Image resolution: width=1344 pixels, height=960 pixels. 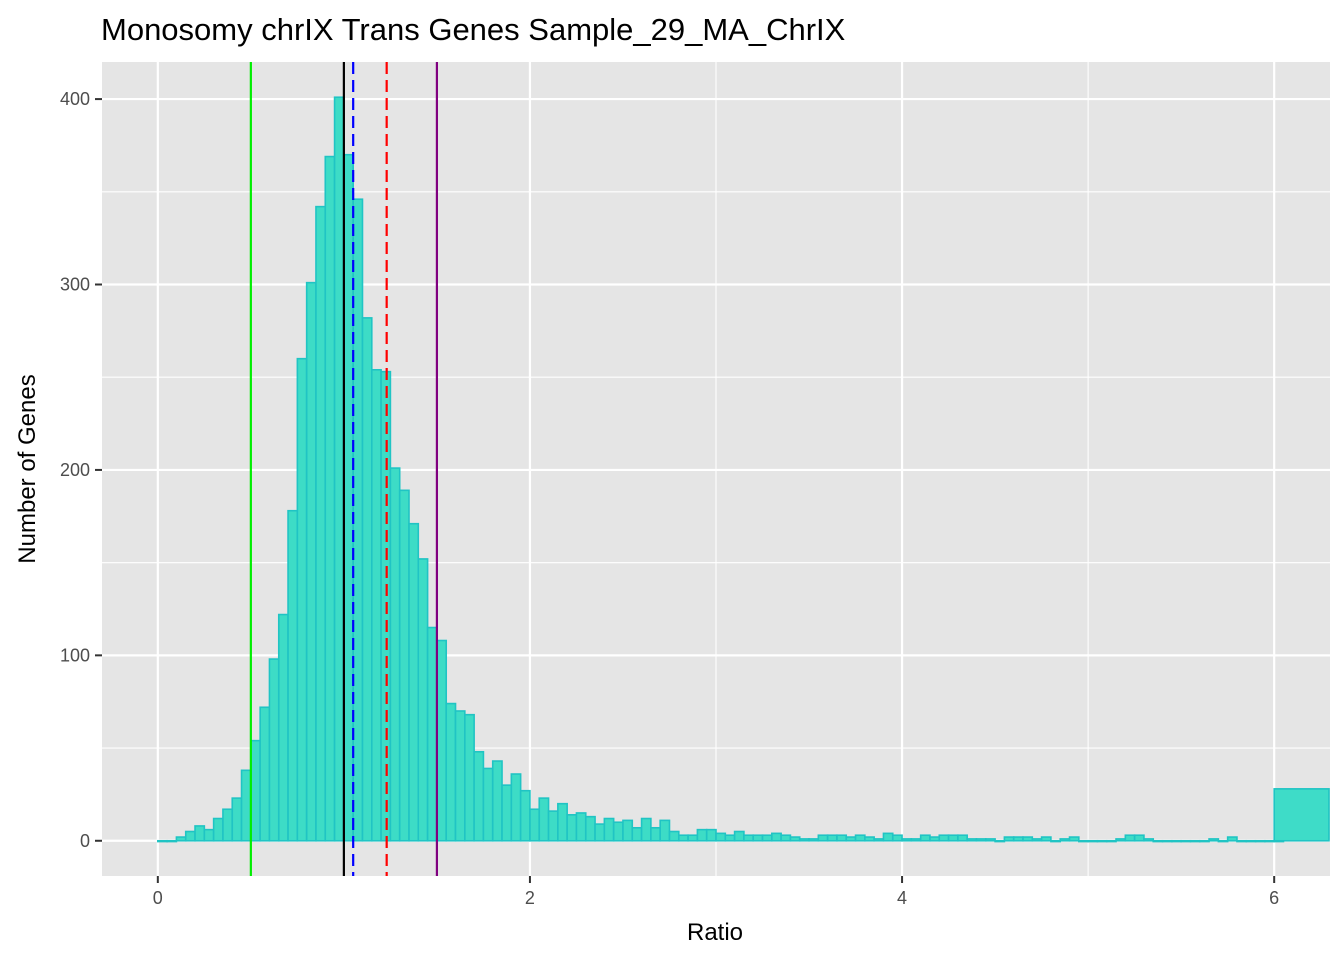 I want to click on overflow-bar, so click(x=1301, y=815).